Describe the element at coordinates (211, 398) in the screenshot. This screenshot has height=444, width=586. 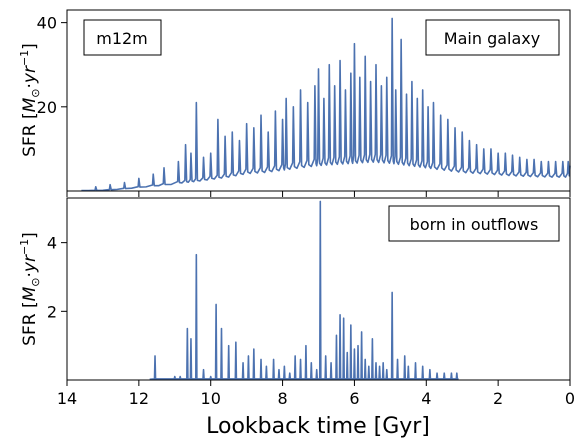
I see `x-tick-label: 10` at that location.